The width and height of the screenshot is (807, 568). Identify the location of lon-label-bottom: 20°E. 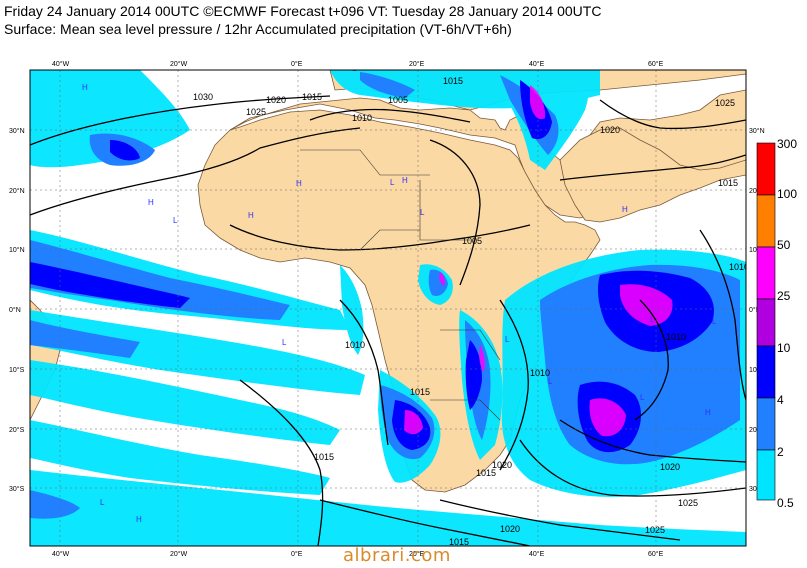
(417, 554).